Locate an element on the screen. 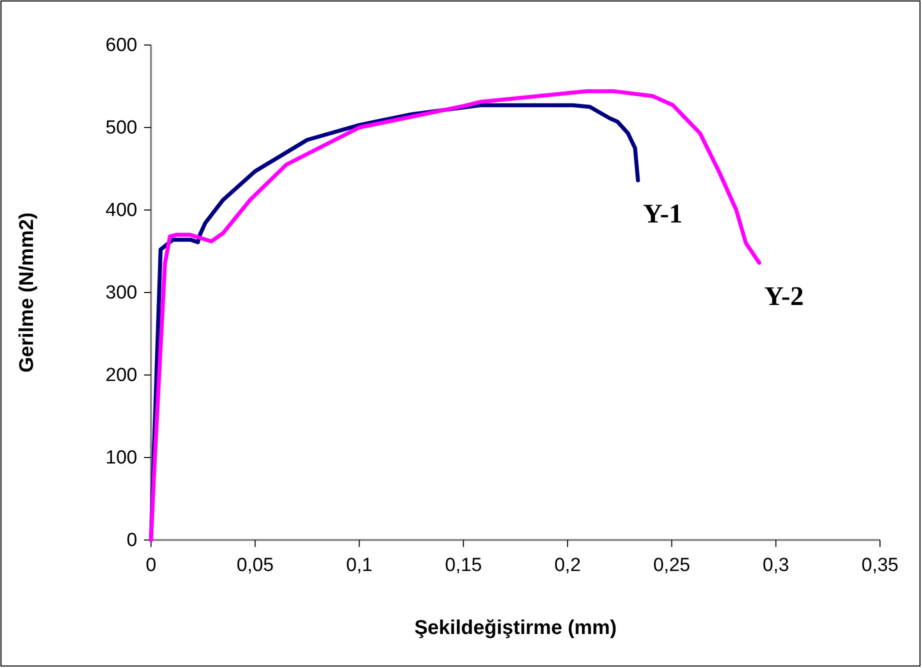 Image resolution: width=922 pixels, height=668 pixels. y-tick-label: 100 is located at coordinates (121, 458).